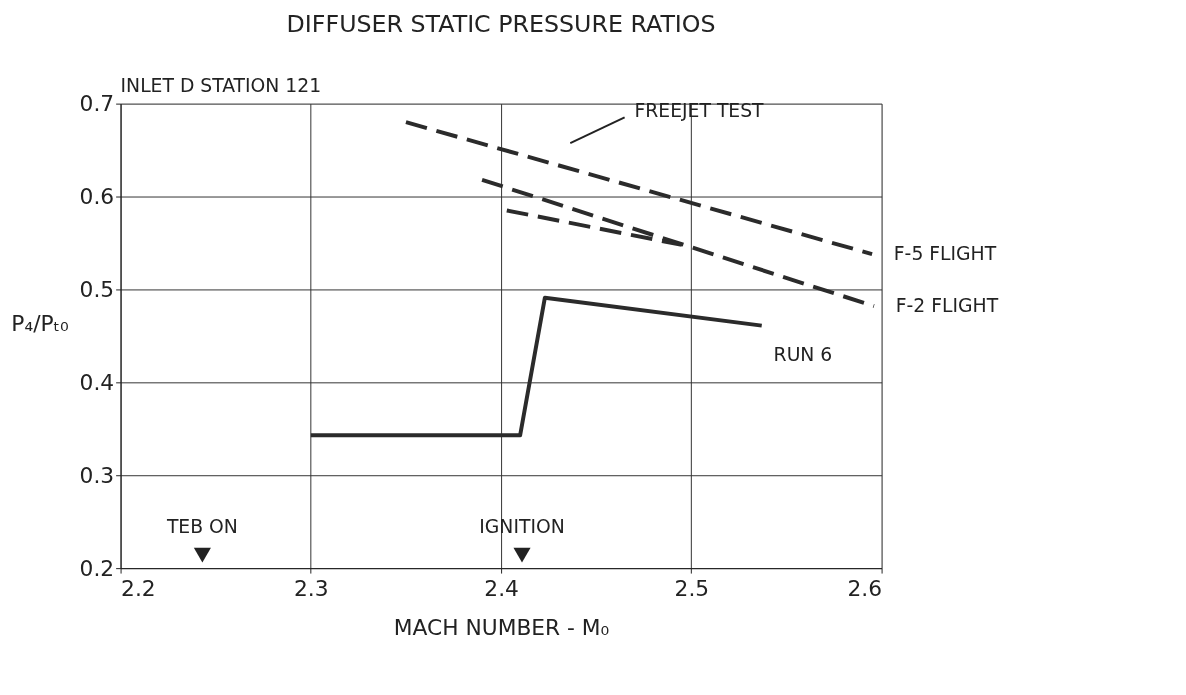 Image resolution: width=1186 pixels, height=695 pixels. I want to click on x-axis-title: MACH NUMBER - M₀, so click(501, 627).